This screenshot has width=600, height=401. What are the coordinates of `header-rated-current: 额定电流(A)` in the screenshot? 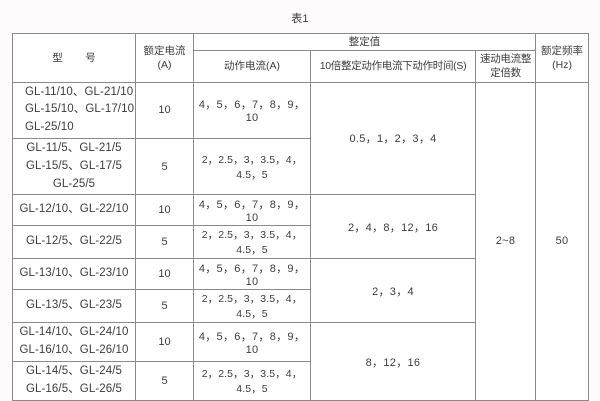 It's located at (164, 58).